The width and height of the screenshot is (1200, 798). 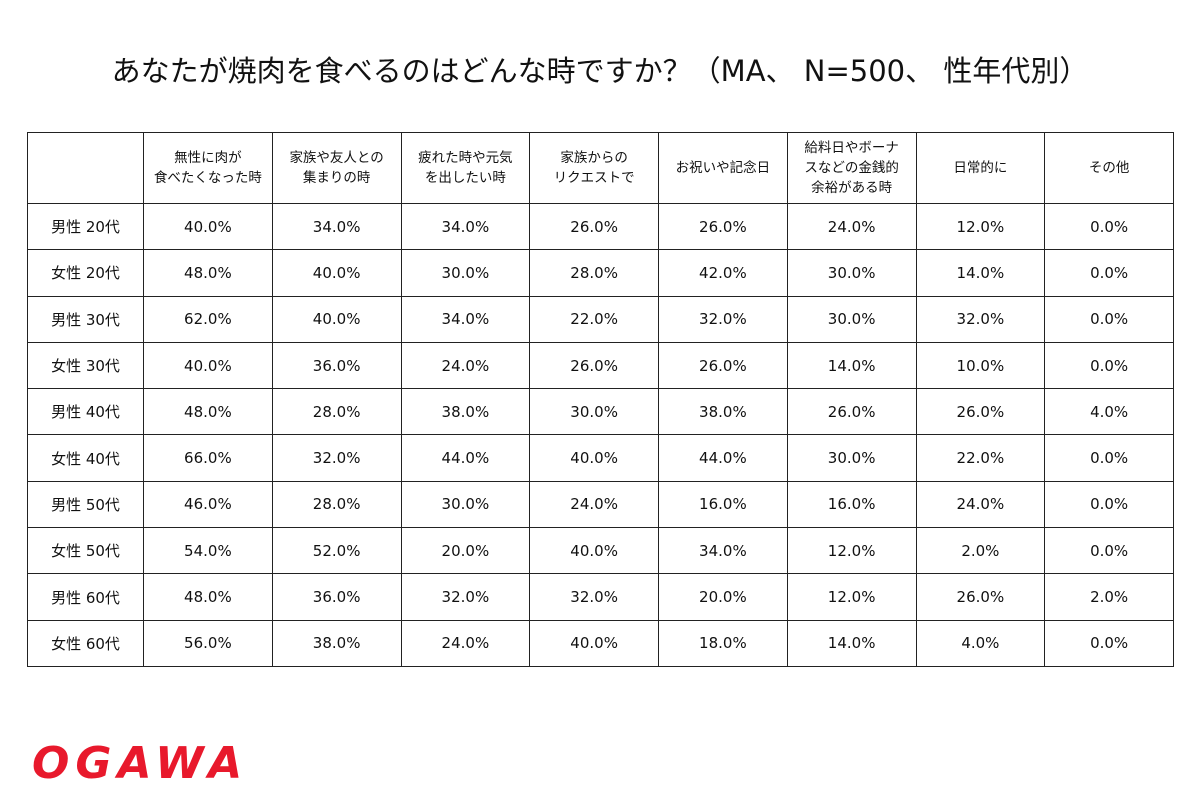 I want to click on column-header: 疲れた時や元気 を出したい時, so click(x=465, y=168).